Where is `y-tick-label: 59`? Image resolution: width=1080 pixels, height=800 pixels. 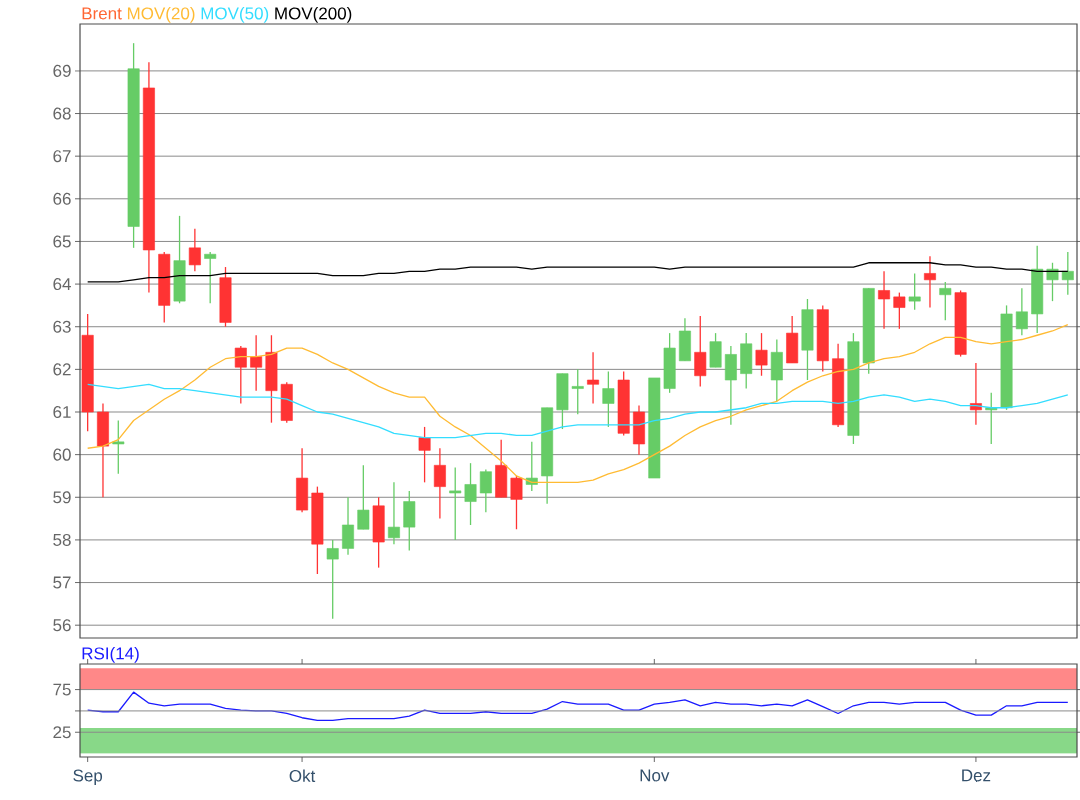 y-tick-label: 59 is located at coordinates (62, 497).